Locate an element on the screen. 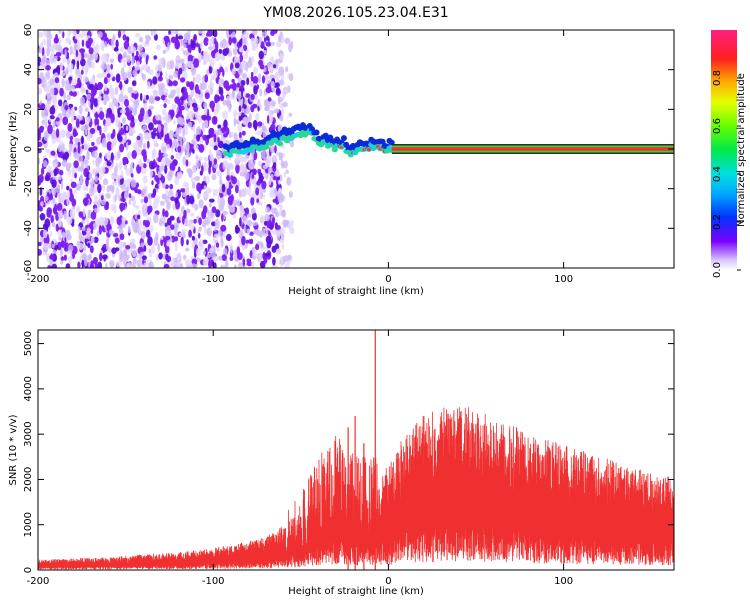  noise-scatter is located at coordinates (166, 149).